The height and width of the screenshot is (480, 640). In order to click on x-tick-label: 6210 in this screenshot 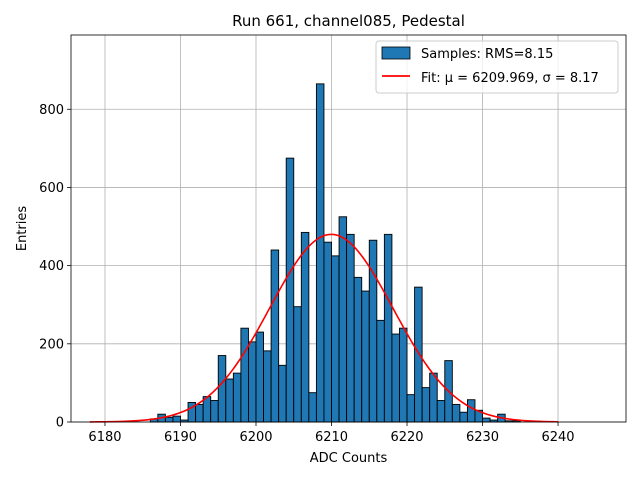, I will do `click(331, 437)`.